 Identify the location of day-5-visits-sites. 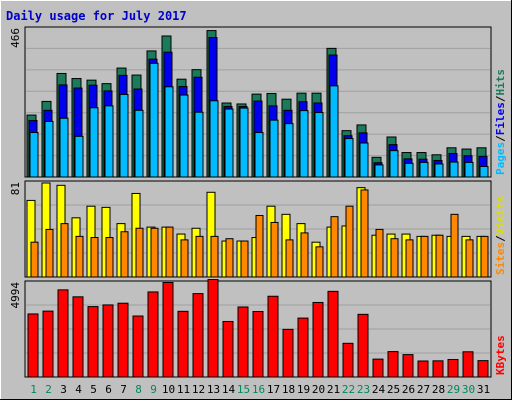
(92, 241).